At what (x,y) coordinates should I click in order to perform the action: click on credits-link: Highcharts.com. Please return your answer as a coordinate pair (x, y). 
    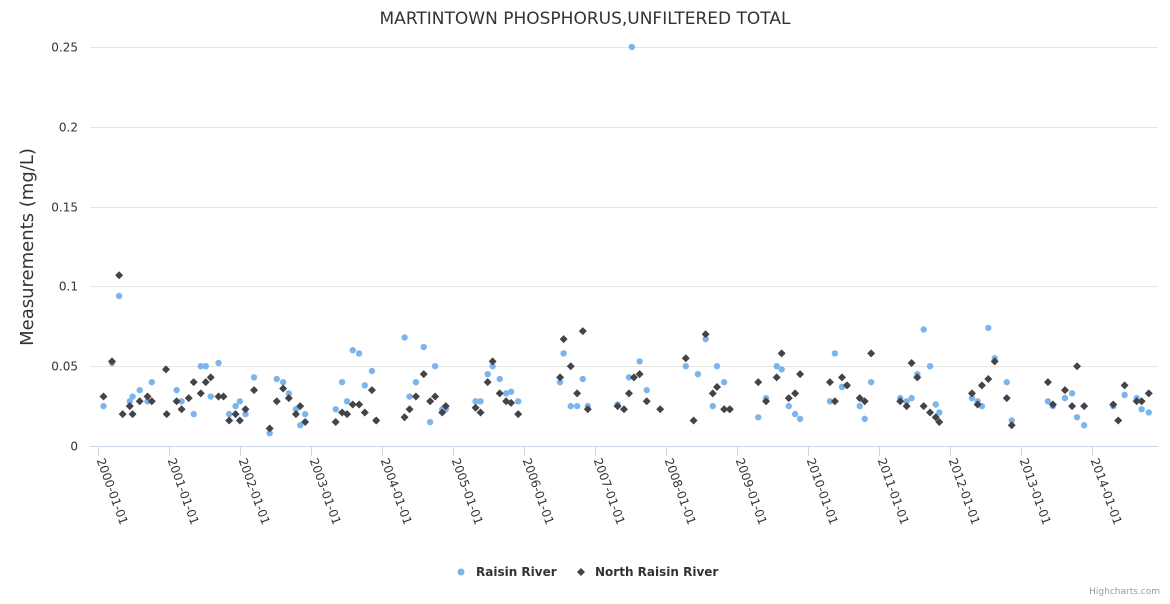
    Looking at the image, I should click on (1124, 592).